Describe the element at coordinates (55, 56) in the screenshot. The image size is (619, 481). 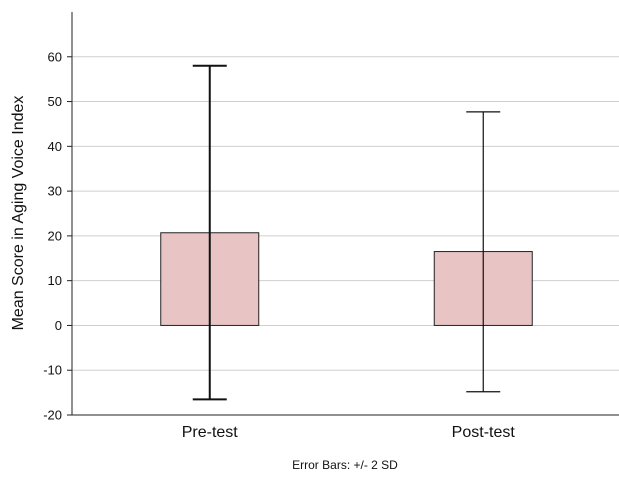
I see `y-tick-label: 60` at that location.